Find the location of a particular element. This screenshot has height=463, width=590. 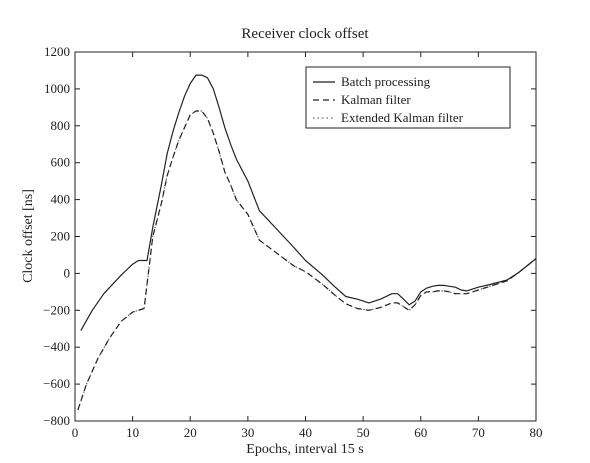

x-axis-label: Epochs, interval 15 s is located at coordinates (304, 449).